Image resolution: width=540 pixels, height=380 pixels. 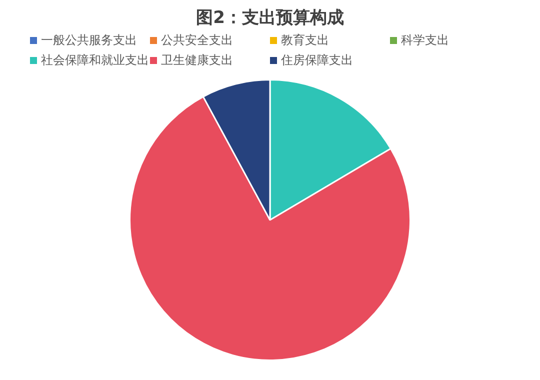 I want to click on legend-label: 一般公共服务支出, so click(x=89, y=40).